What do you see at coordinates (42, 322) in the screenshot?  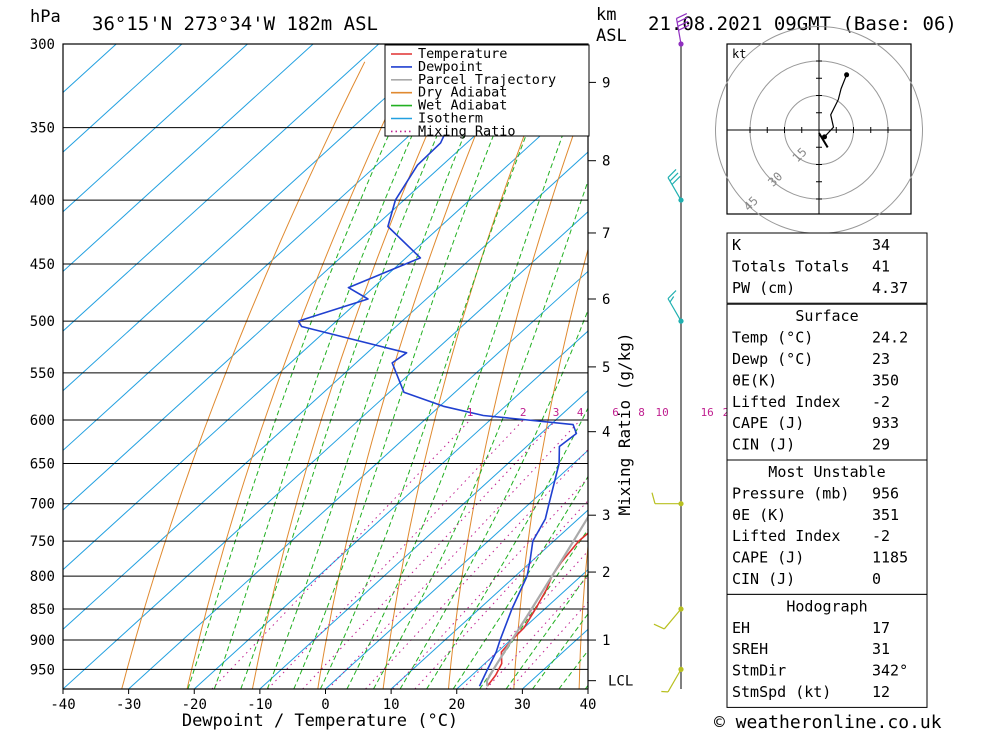 I see `pressure-tick-label: 500` at bounding box center [42, 322].